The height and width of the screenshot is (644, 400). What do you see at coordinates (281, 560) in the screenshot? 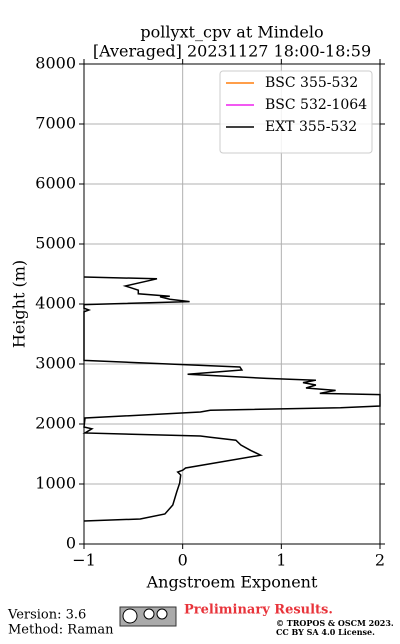
I see `x-tick-label: 1` at bounding box center [281, 560].